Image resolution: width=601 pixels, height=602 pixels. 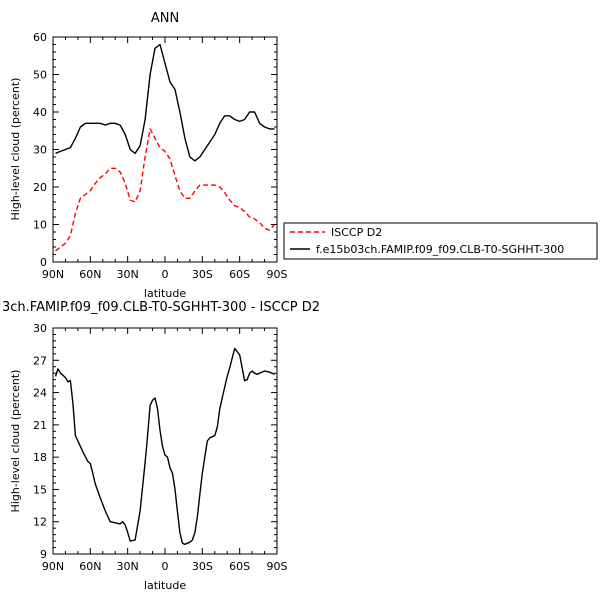 What do you see at coordinates (40, 225) in the screenshot?
I see `top-y-tick-label: 10` at bounding box center [40, 225].